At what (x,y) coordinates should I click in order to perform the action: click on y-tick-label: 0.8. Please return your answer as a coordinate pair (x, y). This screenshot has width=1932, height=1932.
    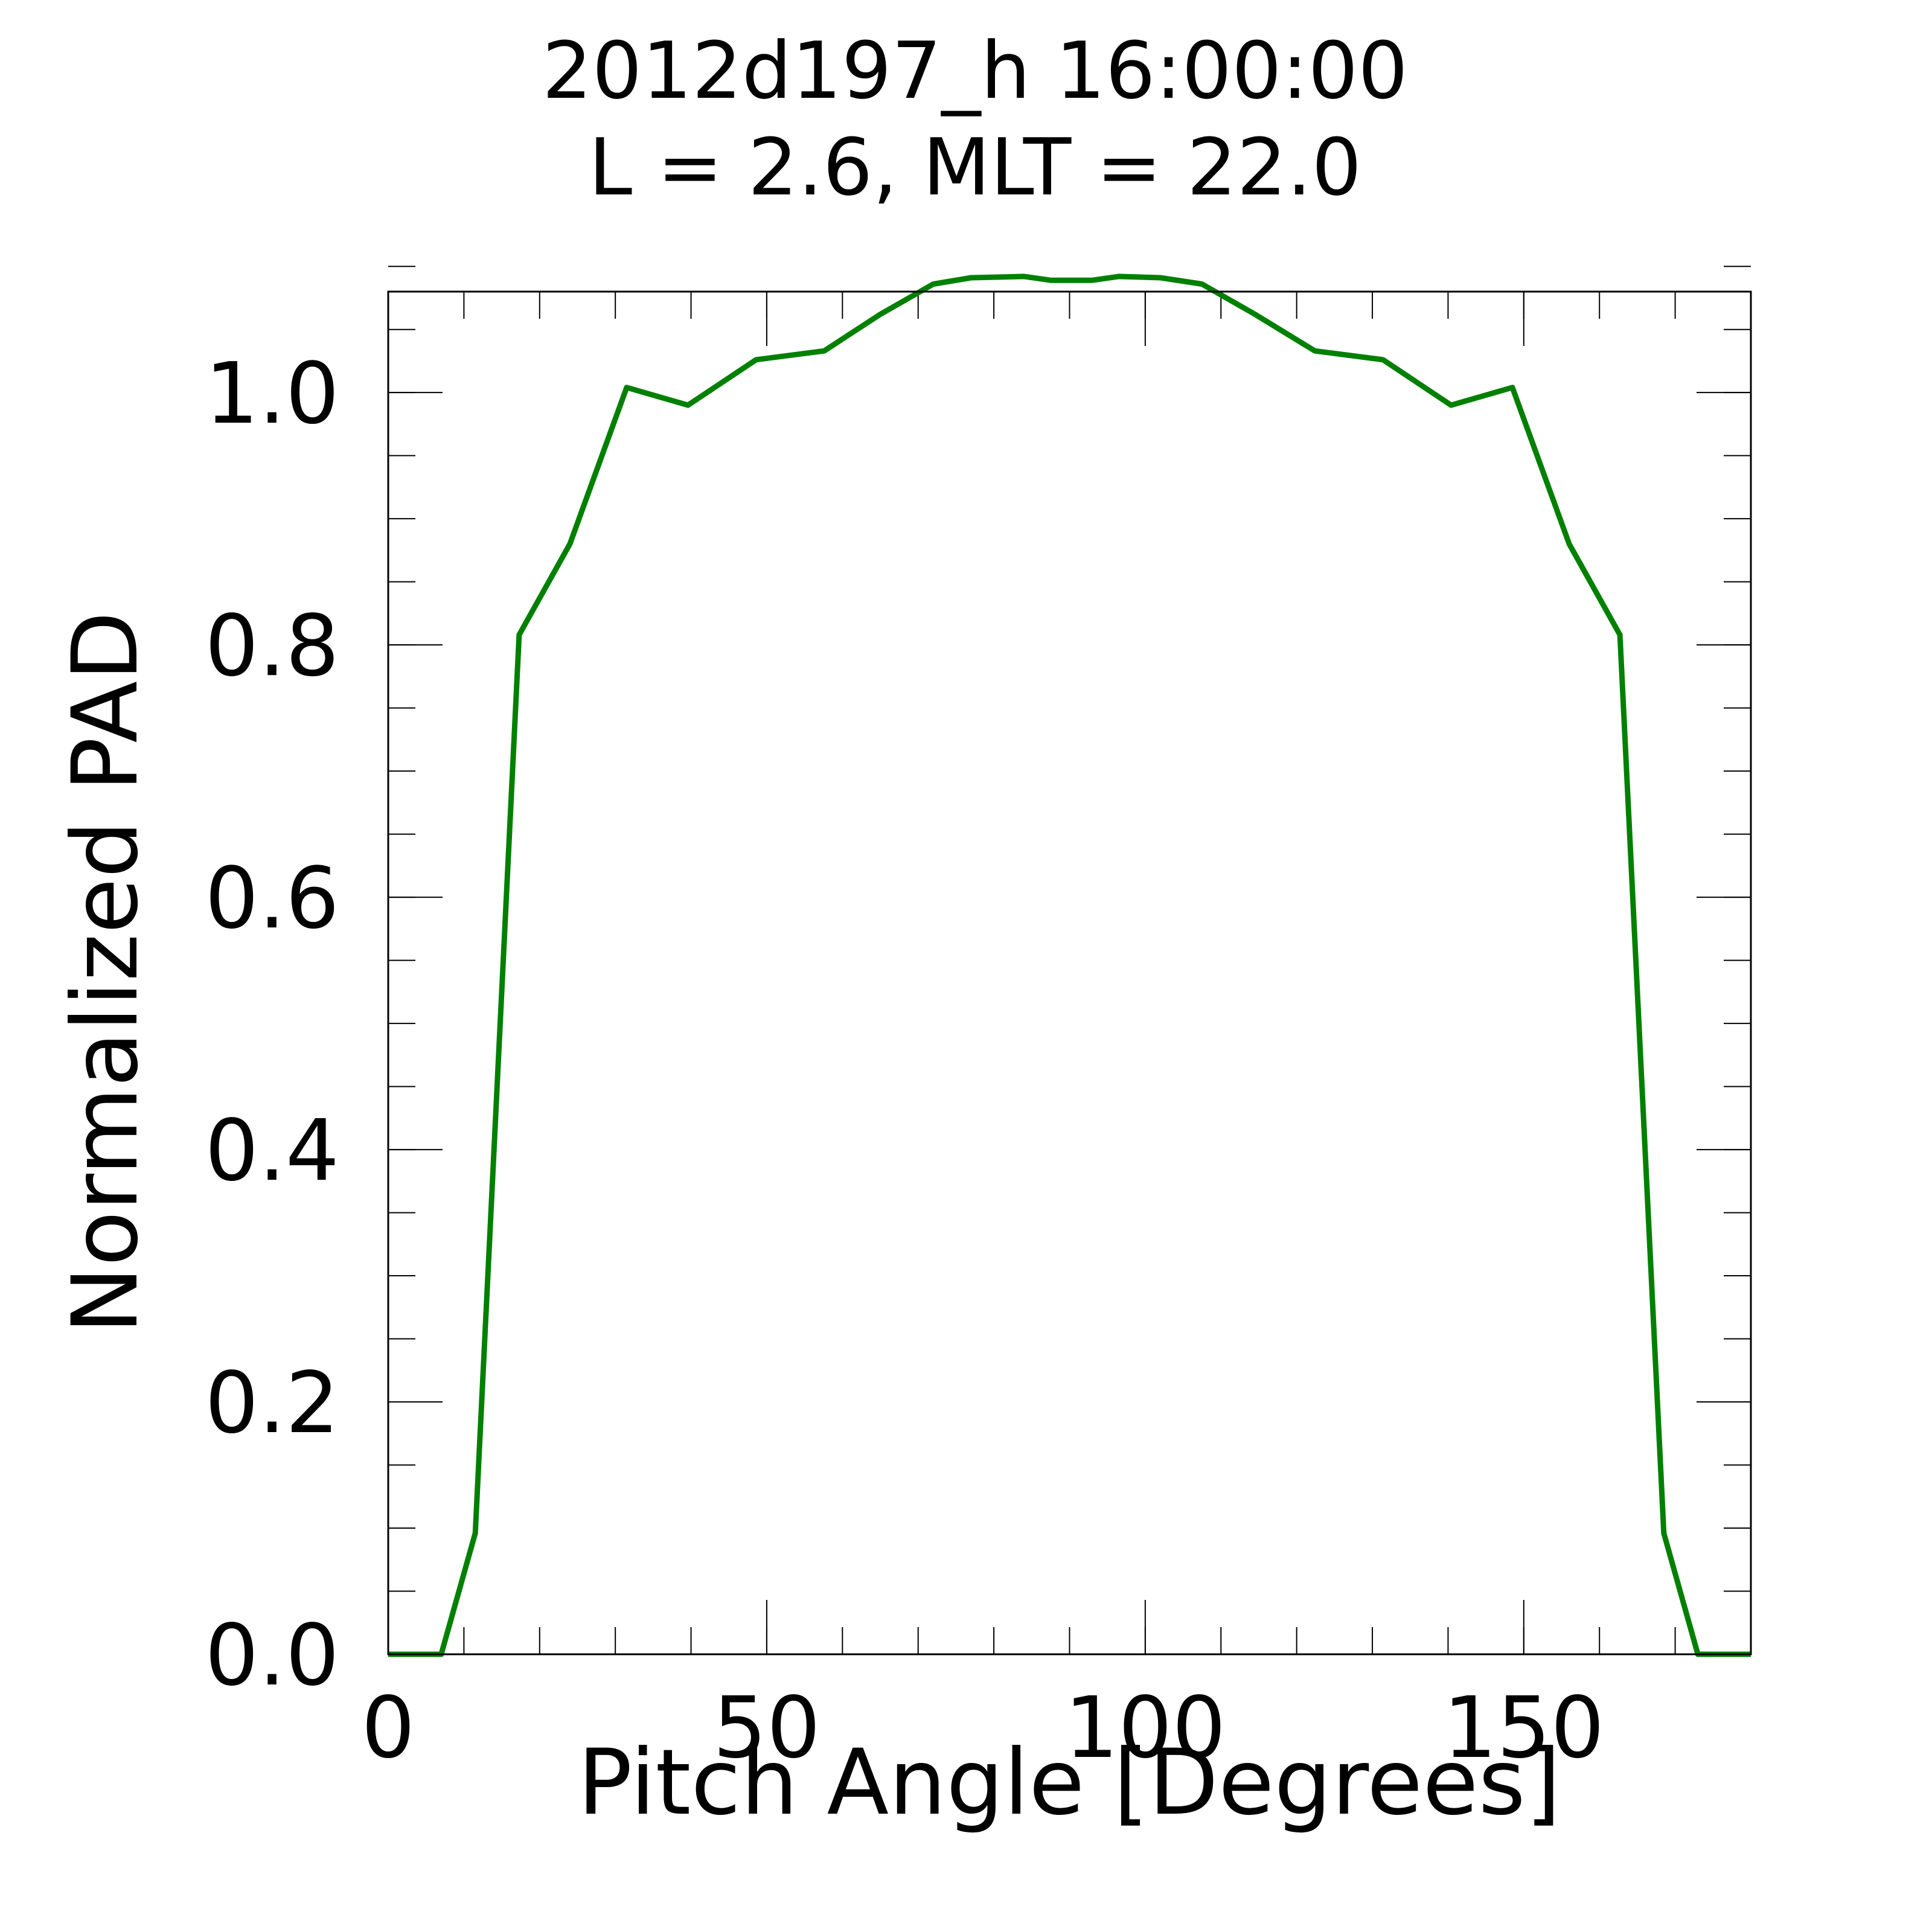
    Looking at the image, I should click on (272, 647).